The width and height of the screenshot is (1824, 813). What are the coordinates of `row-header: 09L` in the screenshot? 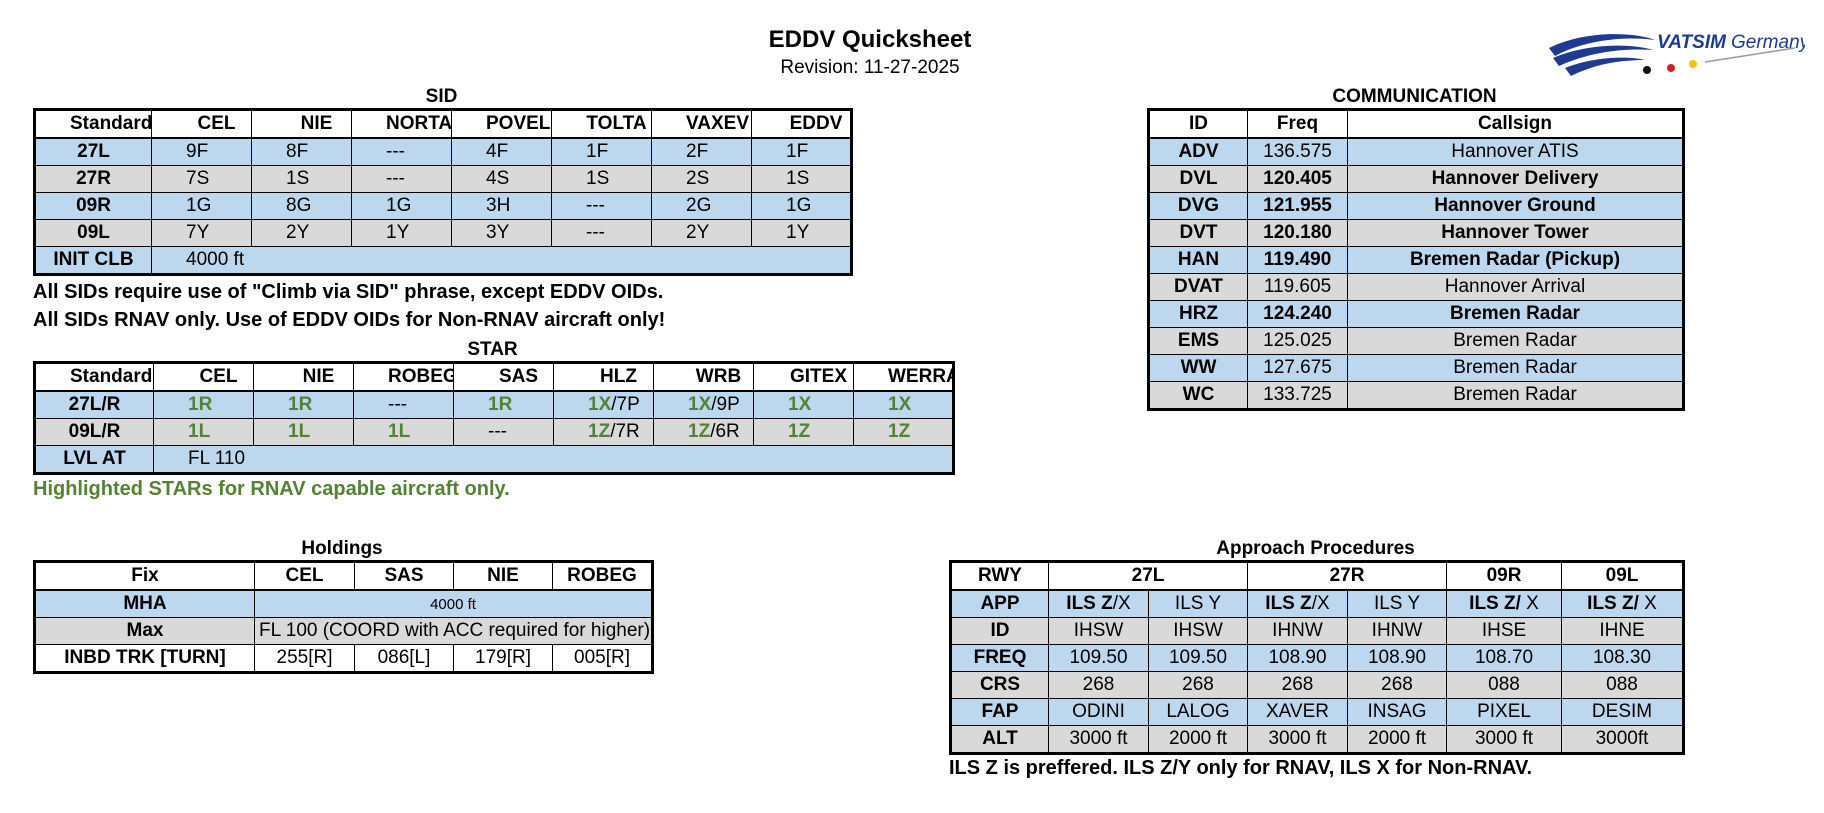 It's located at (93, 233).